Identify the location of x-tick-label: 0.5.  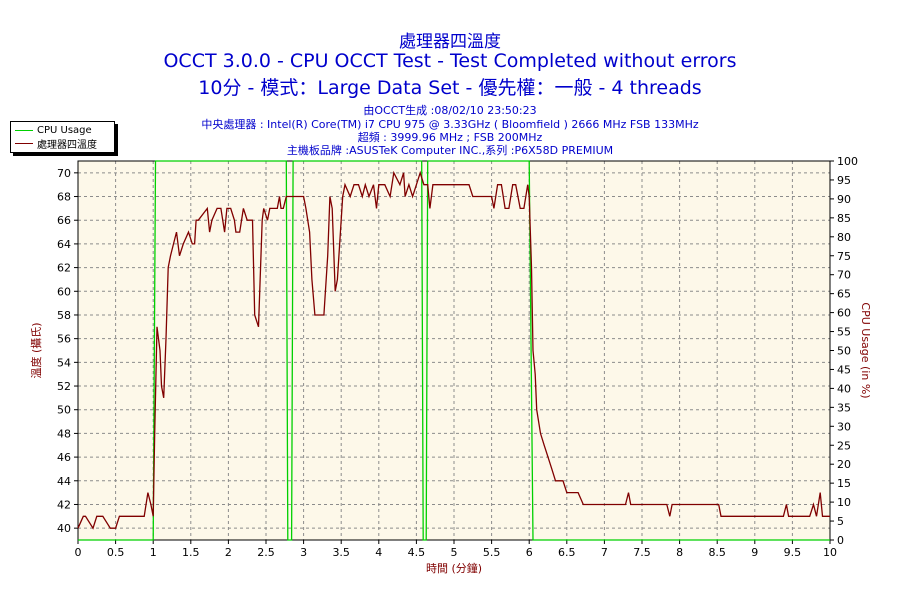
(116, 552).